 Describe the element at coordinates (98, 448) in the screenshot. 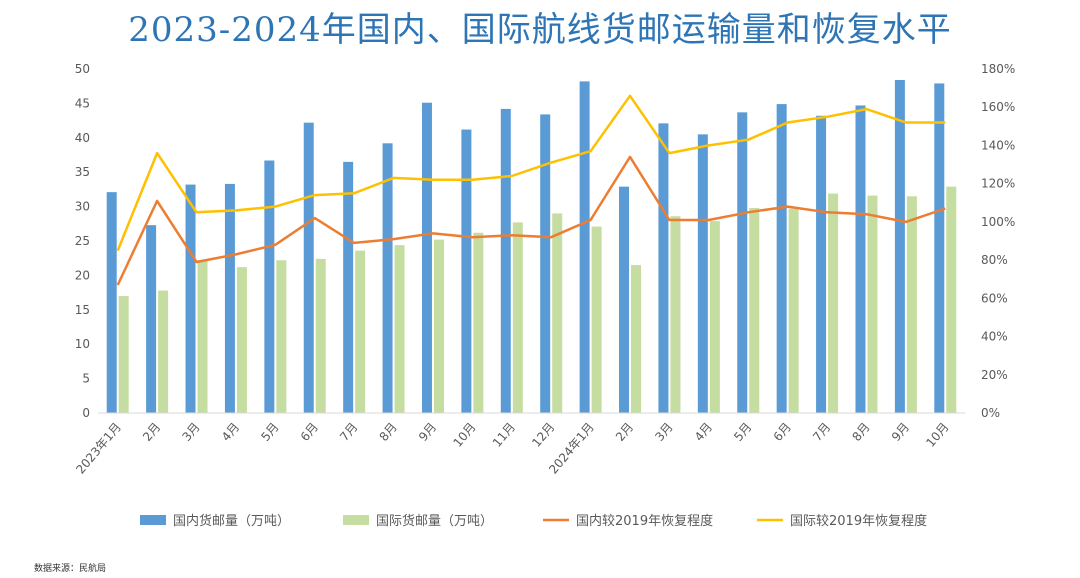

I see `x-axis-tick: 2023年1月` at that location.